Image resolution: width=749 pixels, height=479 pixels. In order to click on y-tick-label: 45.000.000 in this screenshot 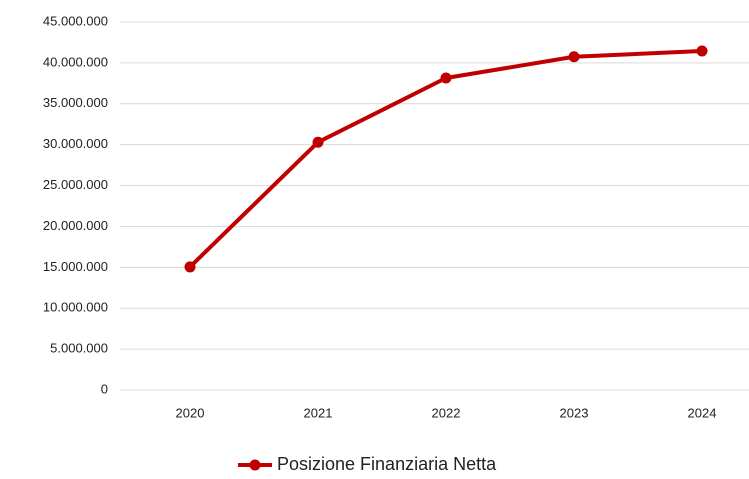, I will do `click(75, 20)`.